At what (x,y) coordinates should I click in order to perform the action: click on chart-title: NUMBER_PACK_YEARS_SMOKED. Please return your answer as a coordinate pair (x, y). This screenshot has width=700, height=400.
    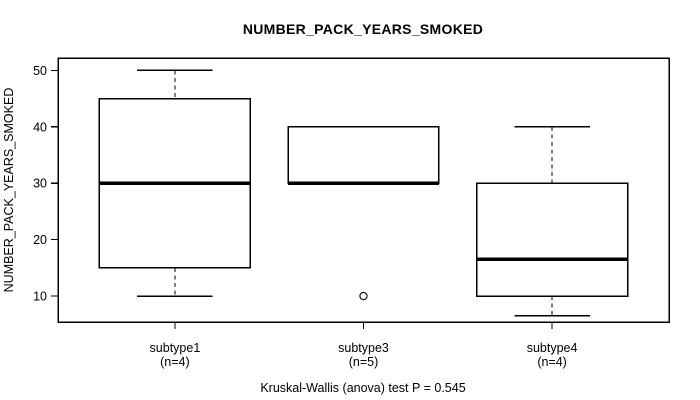
    Looking at the image, I should click on (363, 29).